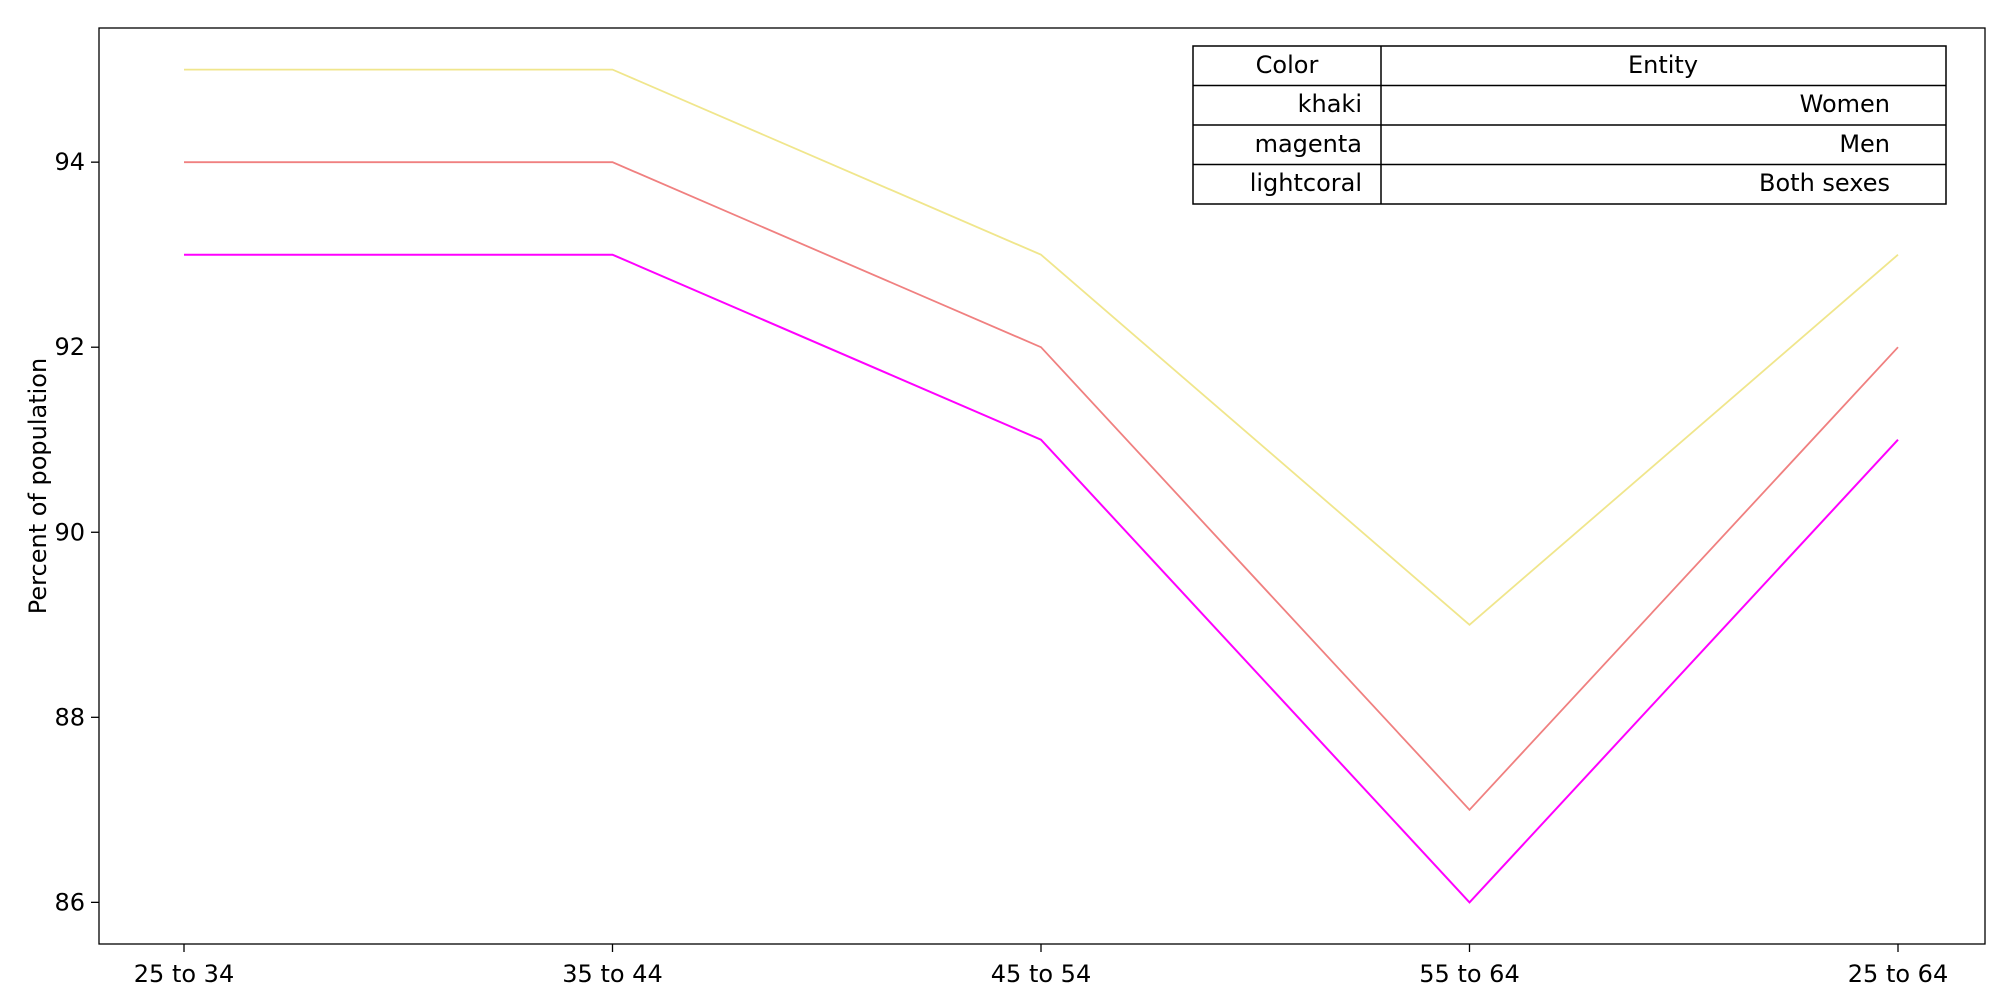 This screenshot has height=1000, width=2000. What do you see at coordinates (184, 974) in the screenshot?
I see `x-tick-label: 25 to 34` at bounding box center [184, 974].